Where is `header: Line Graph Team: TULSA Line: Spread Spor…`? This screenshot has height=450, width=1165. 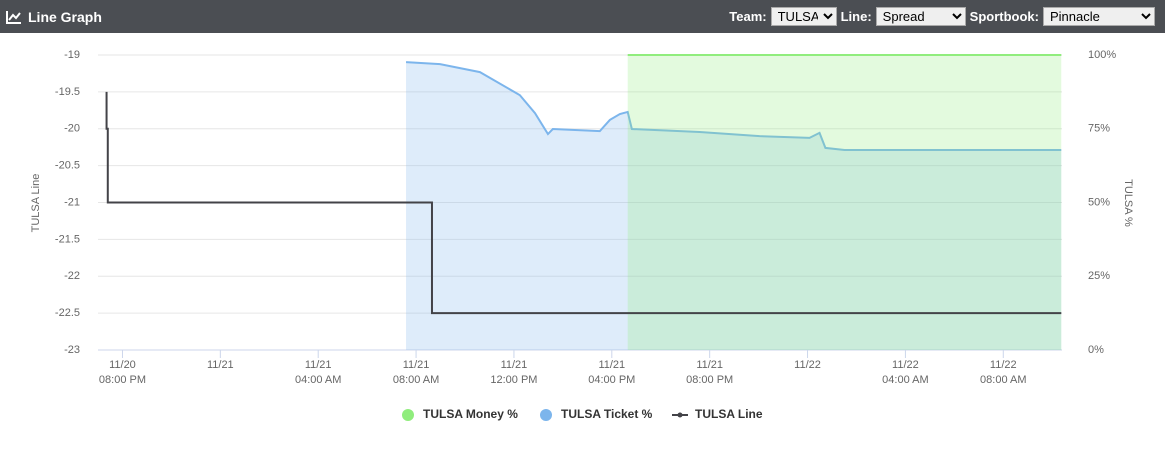 header: Line Graph Team: TULSA Line: Spread Spor… is located at coordinates (582, 16).